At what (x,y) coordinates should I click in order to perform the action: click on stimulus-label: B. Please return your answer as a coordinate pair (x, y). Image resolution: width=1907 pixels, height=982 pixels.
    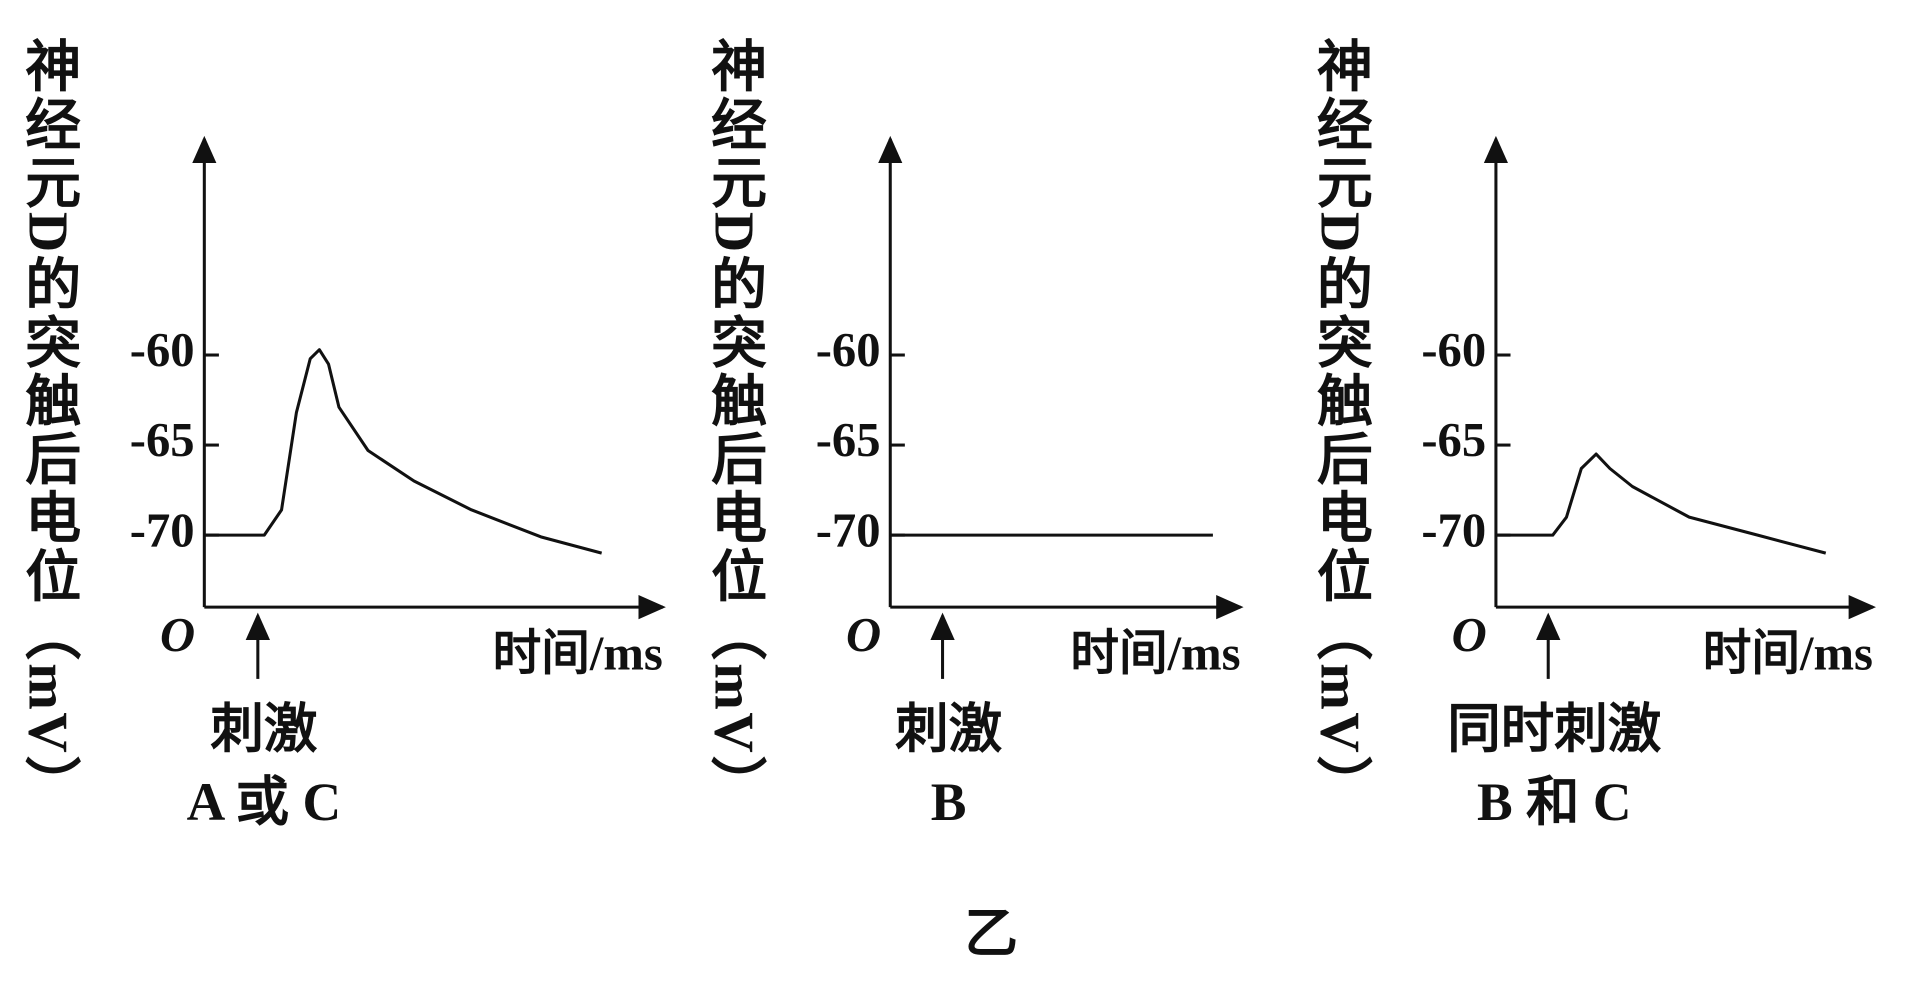
    Looking at the image, I should click on (949, 802).